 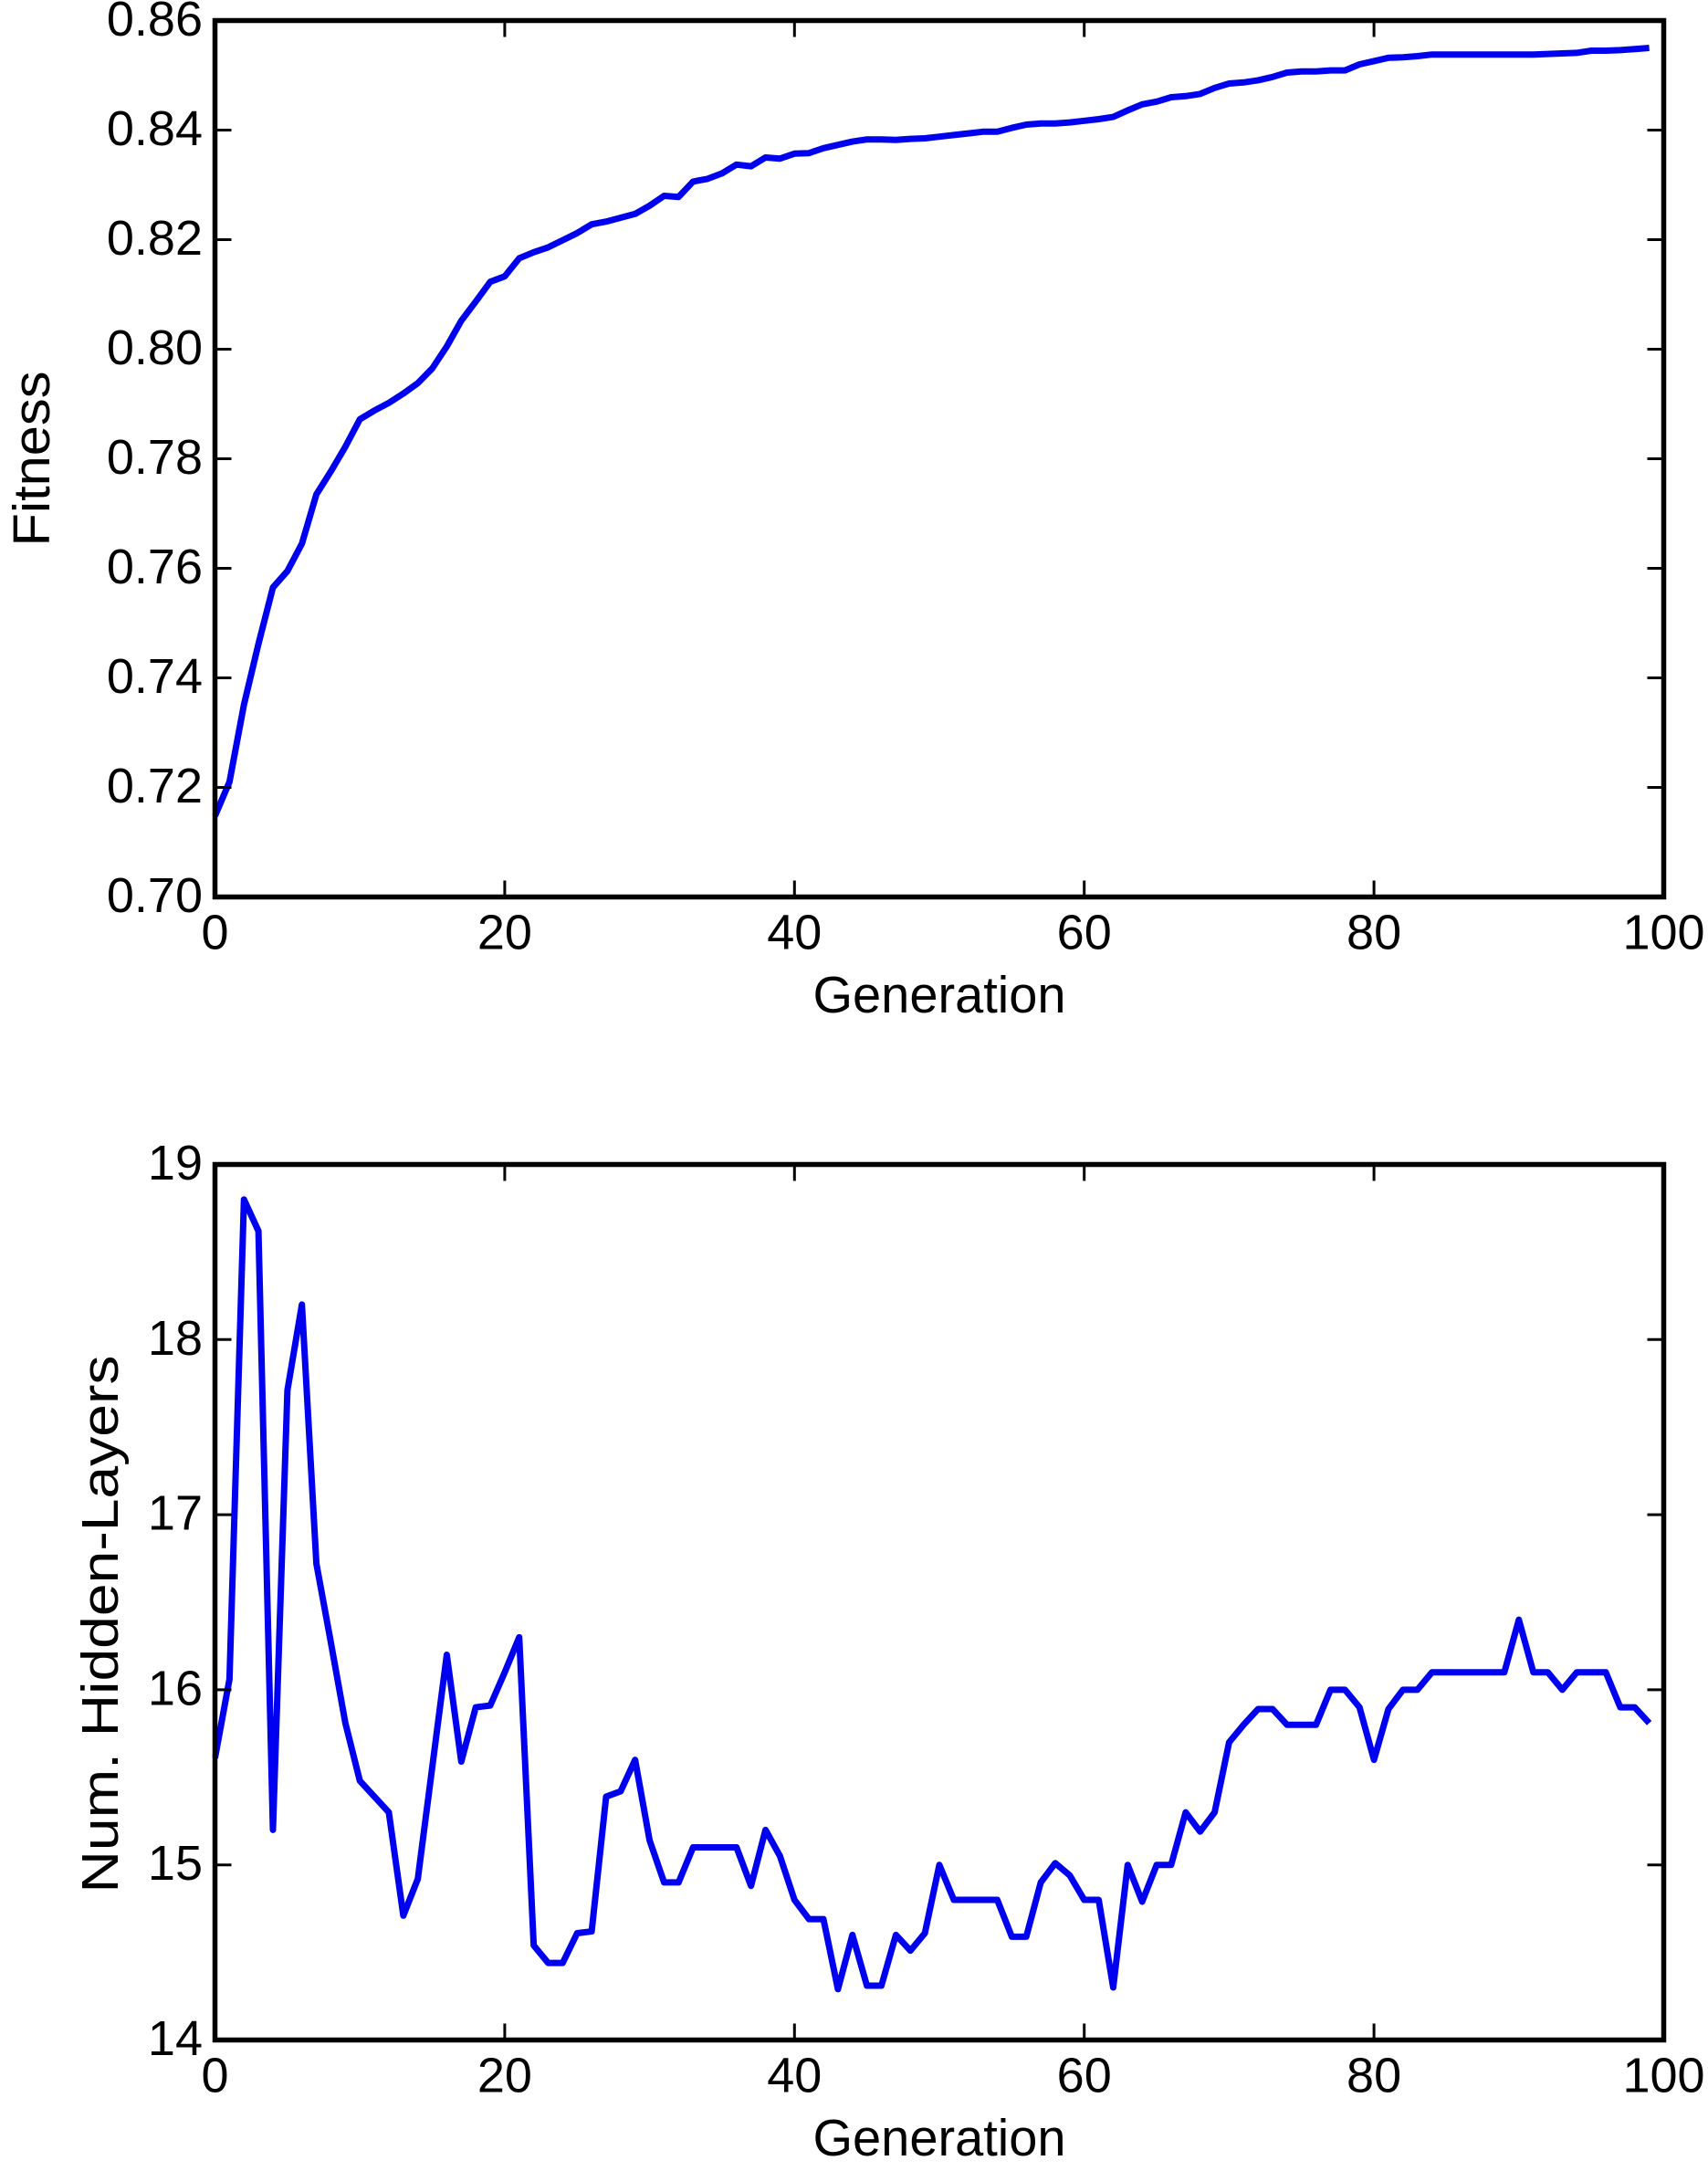 What do you see at coordinates (176, 1338) in the screenshot?
I see `y-tick-label: 18` at bounding box center [176, 1338].